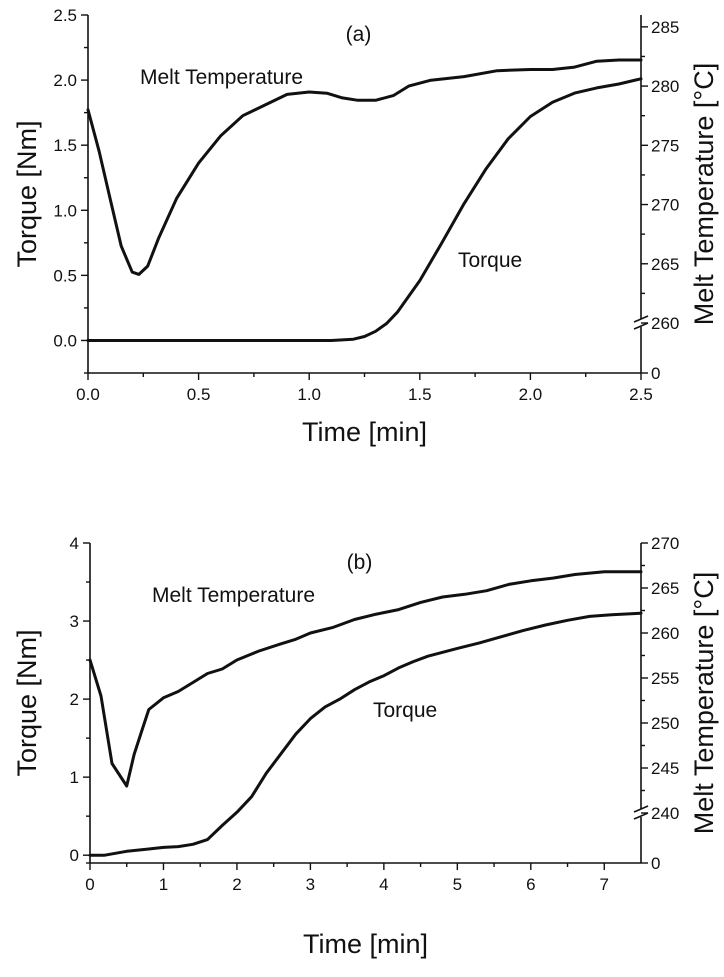 The height and width of the screenshot is (977, 724). What do you see at coordinates (236, 884) in the screenshot?
I see `x-tick-label: 2` at bounding box center [236, 884].